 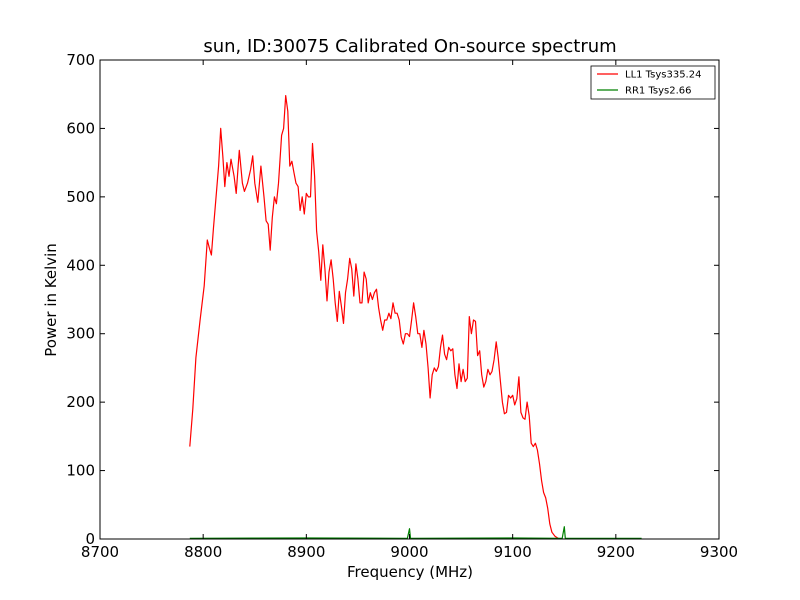 I want to click on x-tick-label: 9200, so click(x=616, y=552).